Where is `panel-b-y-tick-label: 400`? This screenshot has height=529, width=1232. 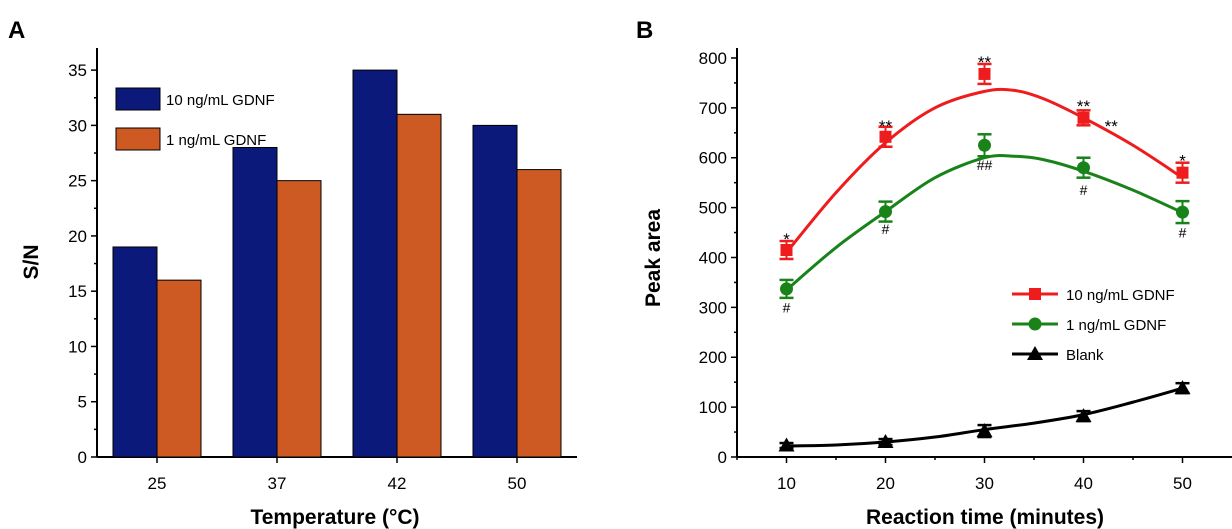 panel-b-y-tick-label: 400 is located at coordinates (713, 257).